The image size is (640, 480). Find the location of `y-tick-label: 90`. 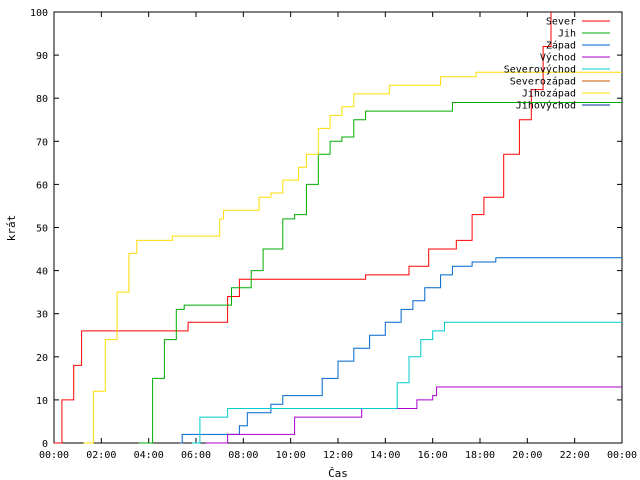

y-tick-label: 90 is located at coordinates (42, 56).